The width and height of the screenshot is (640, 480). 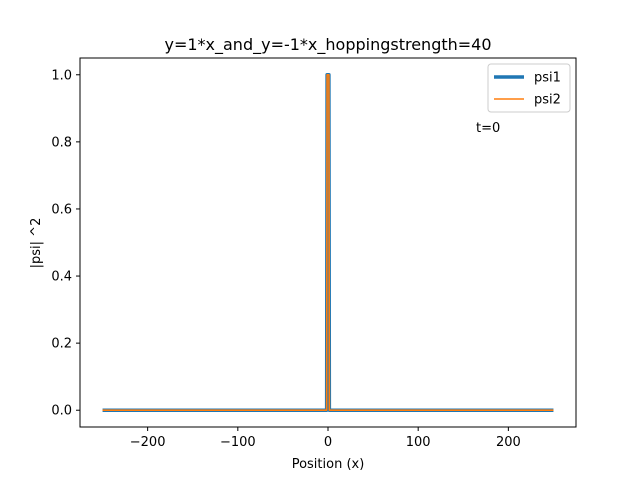 What do you see at coordinates (61, 411) in the screenshot?
I see `y-tick-label: 0.0` at bounding box center [61, 411].